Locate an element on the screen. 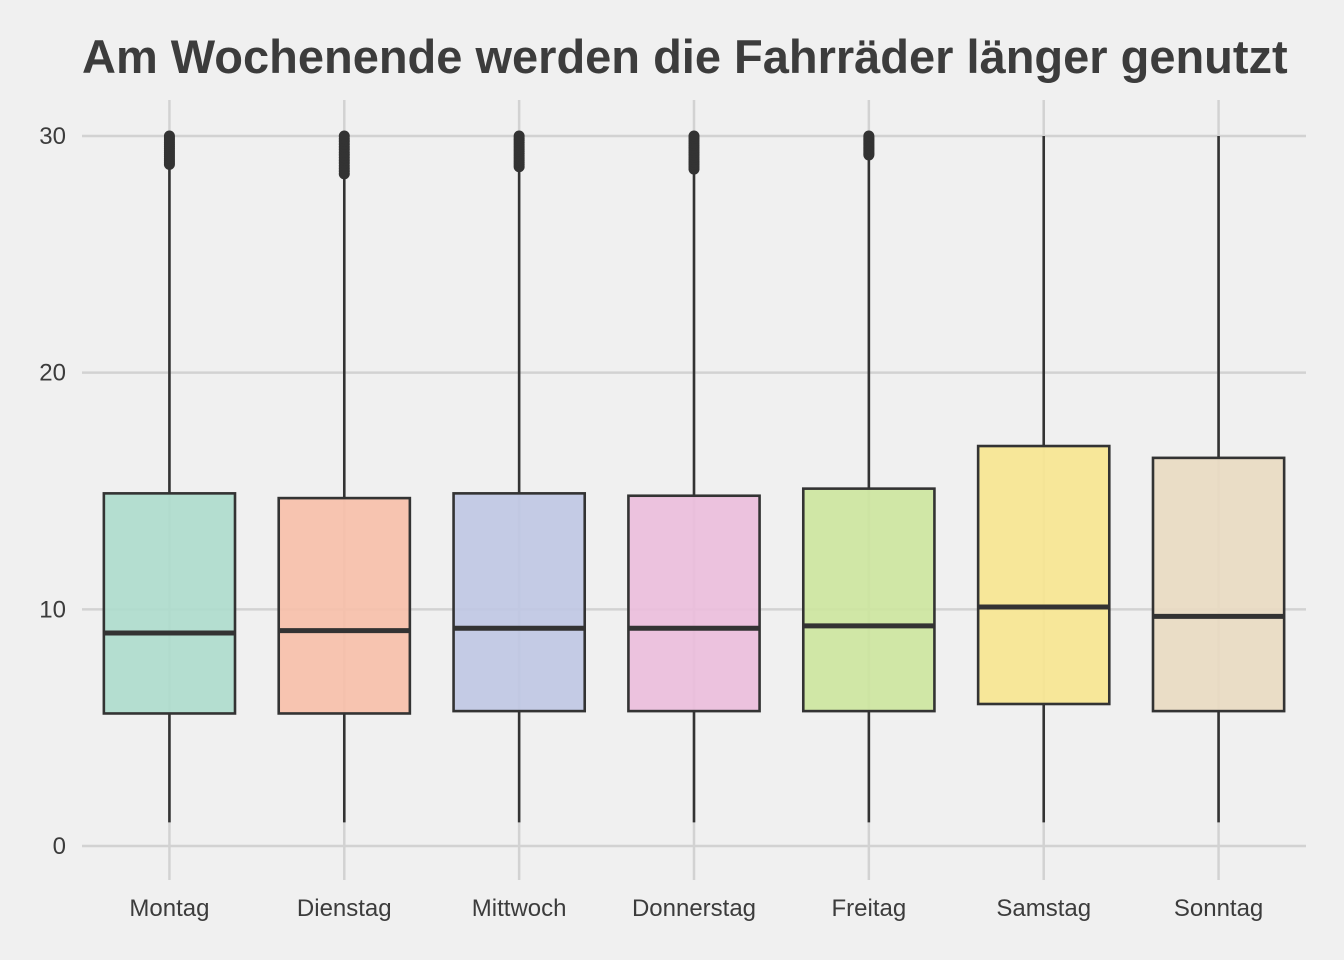 The width and height of the screenshot is (1344, 960). x-tick-label: Montag is located at coordinates (169, 908).